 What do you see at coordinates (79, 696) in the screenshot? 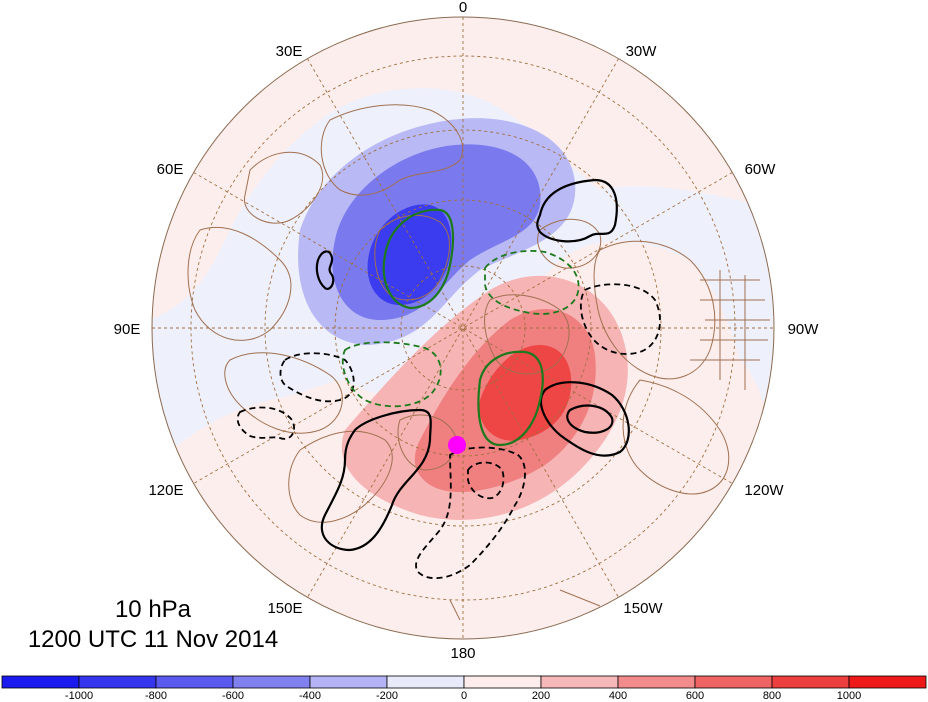
I see `colorbar-tick-label: -1000` at bounding box center [79, 696].